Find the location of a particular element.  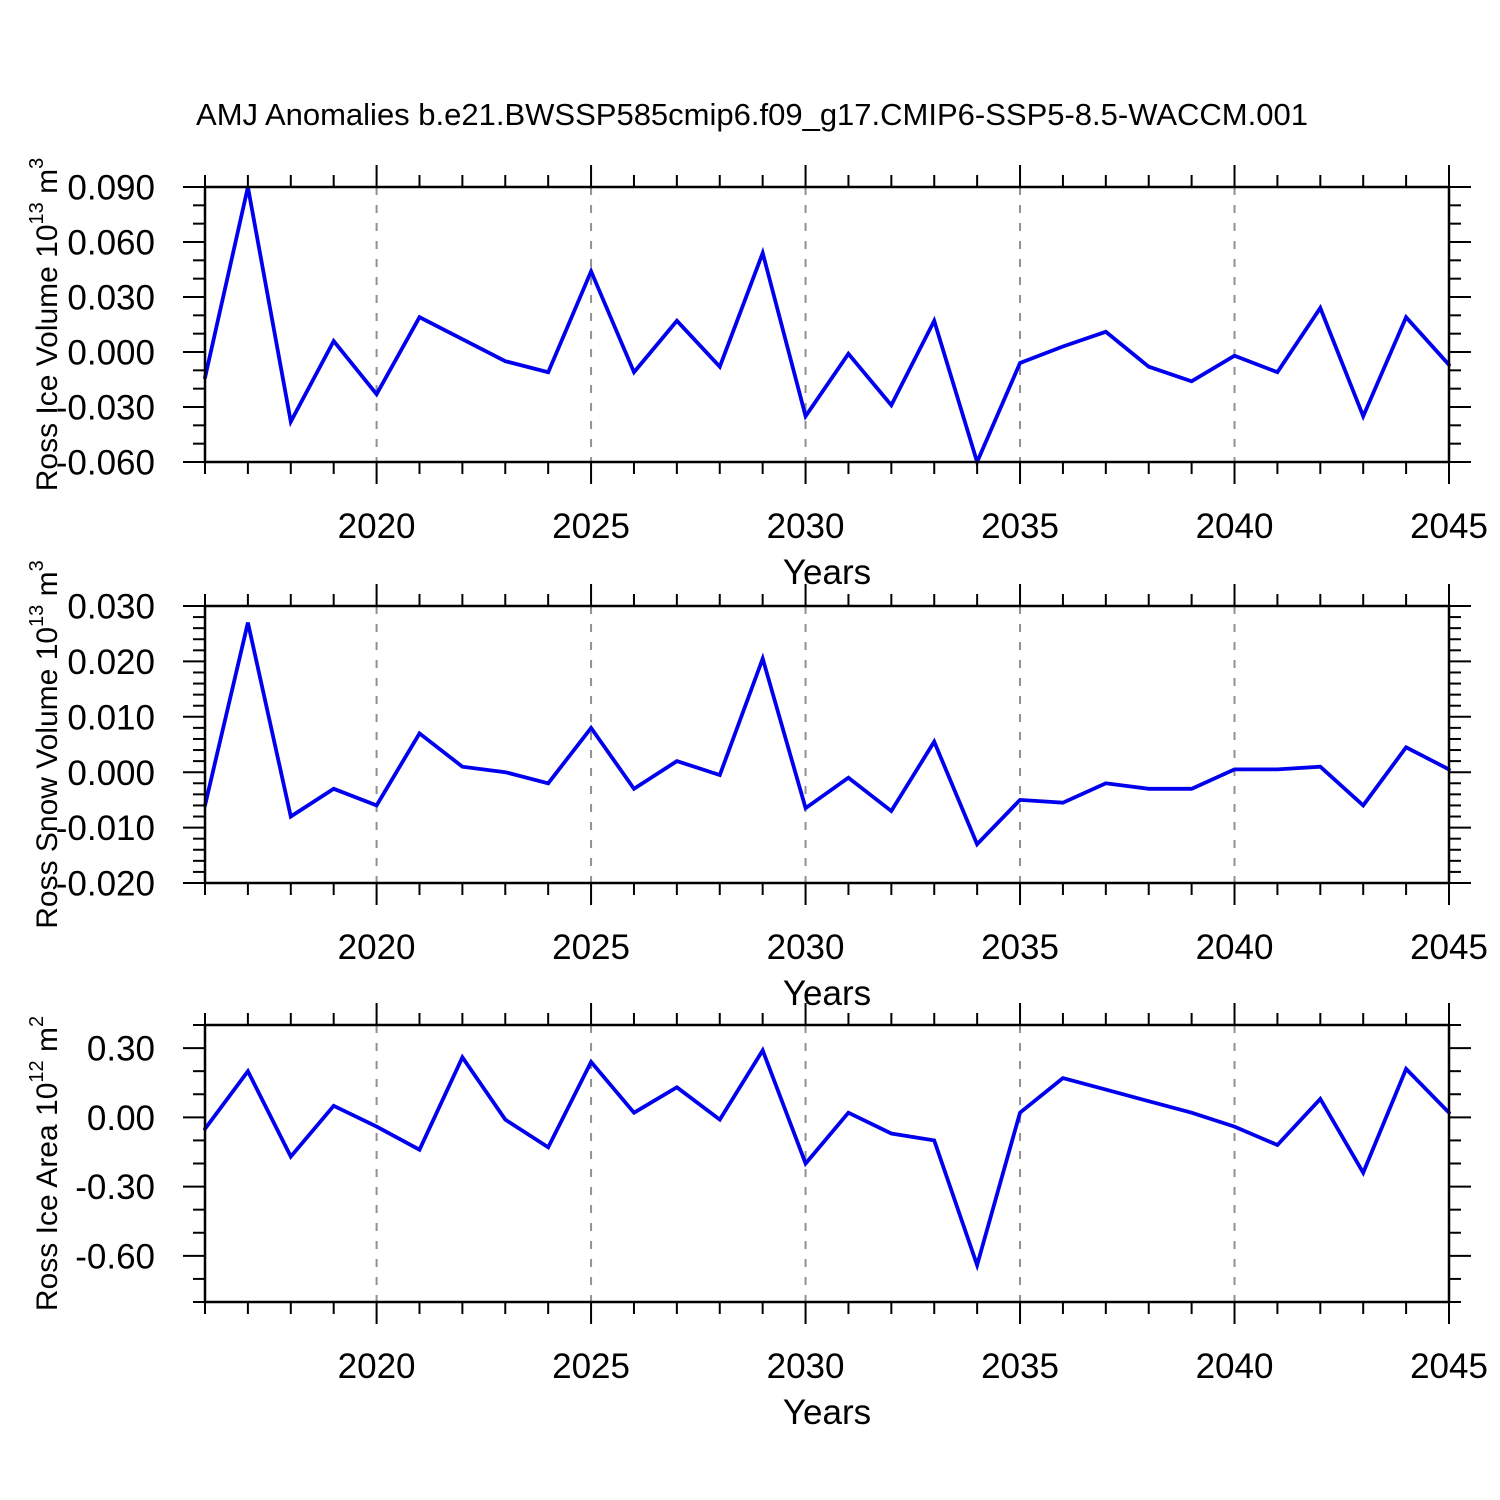

y-tick-label: -0.010 is located at coordinates (105, 828).